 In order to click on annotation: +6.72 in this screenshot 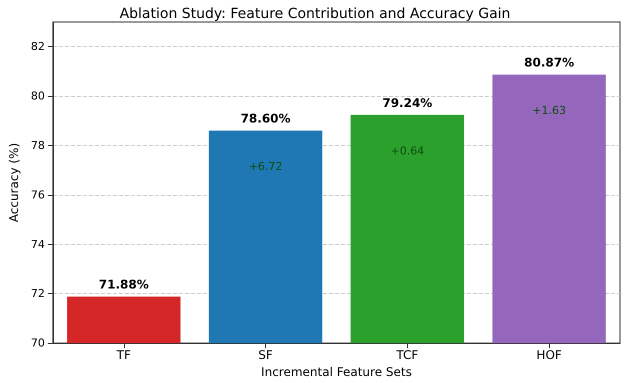, I will do `click(265, 167)`.